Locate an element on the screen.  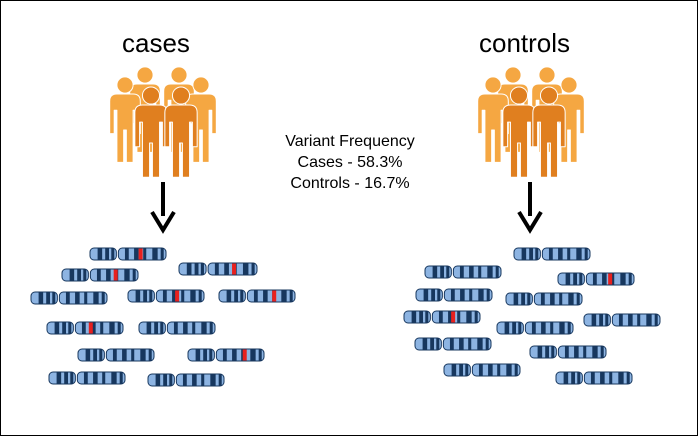
cases-title: cases is located at coordinates (156, 43).